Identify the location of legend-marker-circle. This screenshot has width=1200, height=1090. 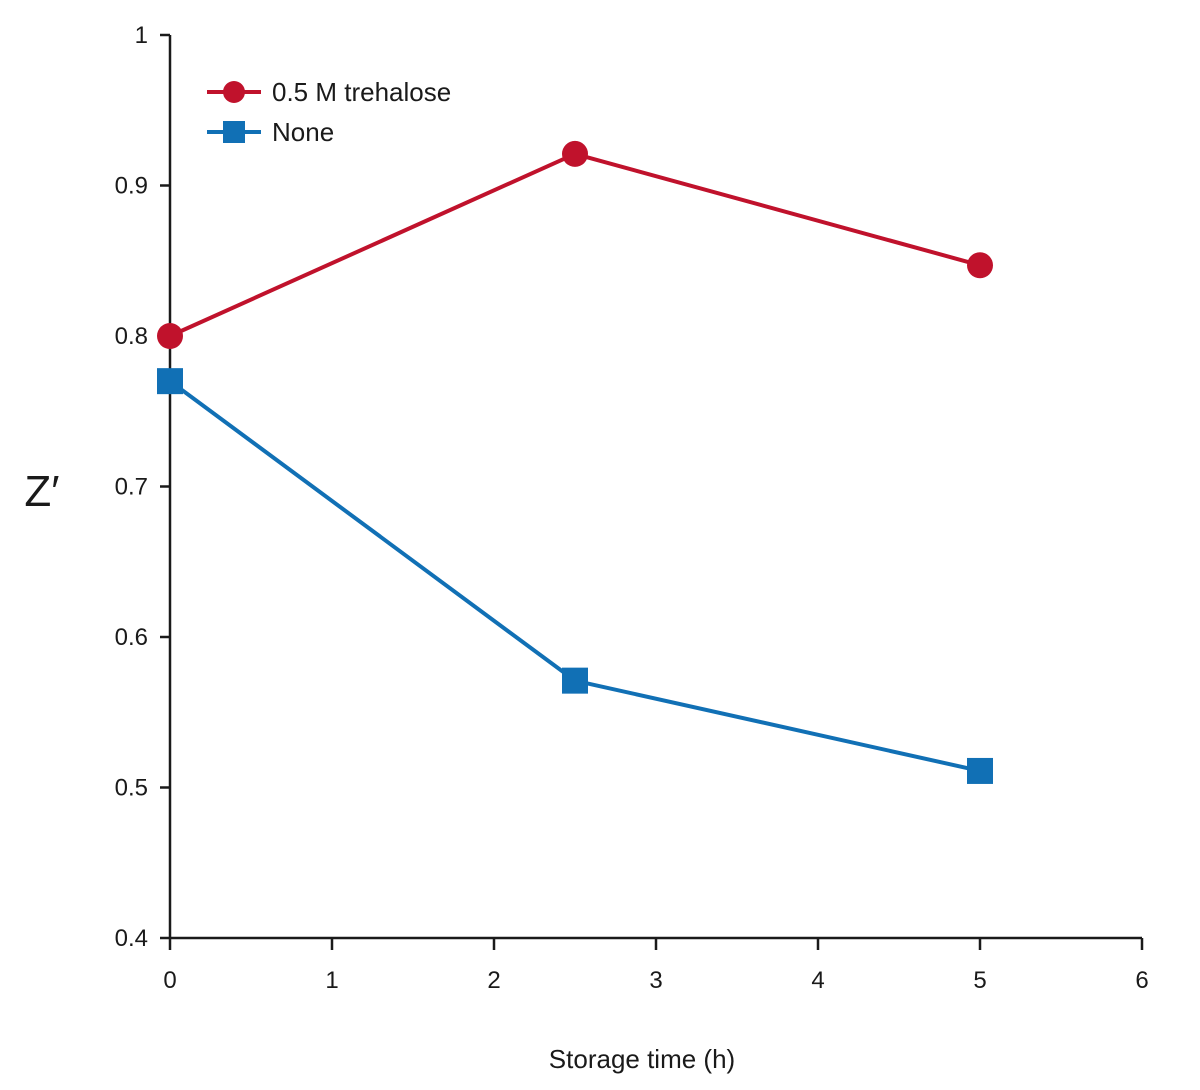
(234, 92).